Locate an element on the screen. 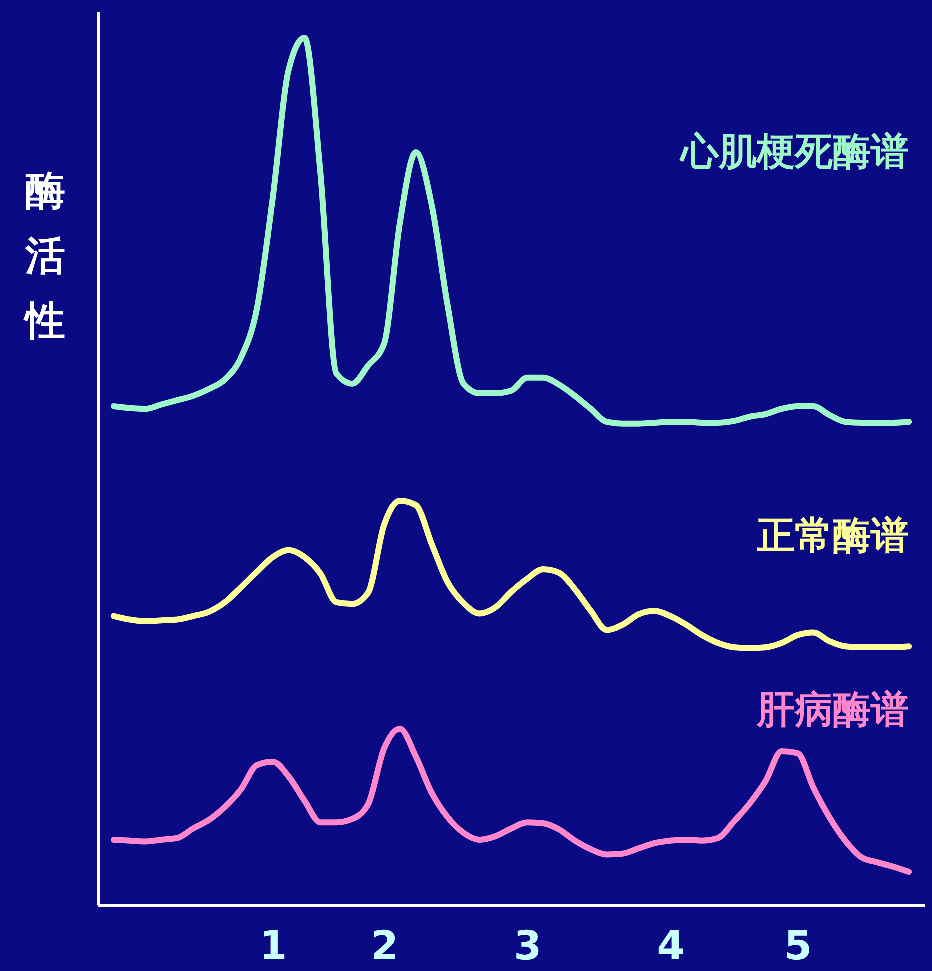 This screenshot has height=971, width=932. x-tick-label: 4 is located at coordinates (671, 947).